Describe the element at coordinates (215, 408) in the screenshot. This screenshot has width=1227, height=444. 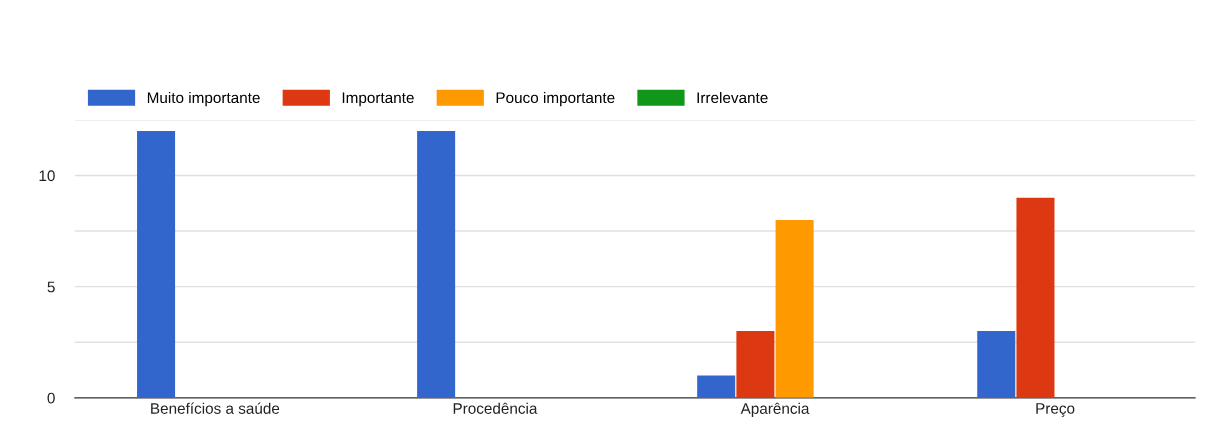
I see `x-tick-label: Benefícios a saúde` at that location.